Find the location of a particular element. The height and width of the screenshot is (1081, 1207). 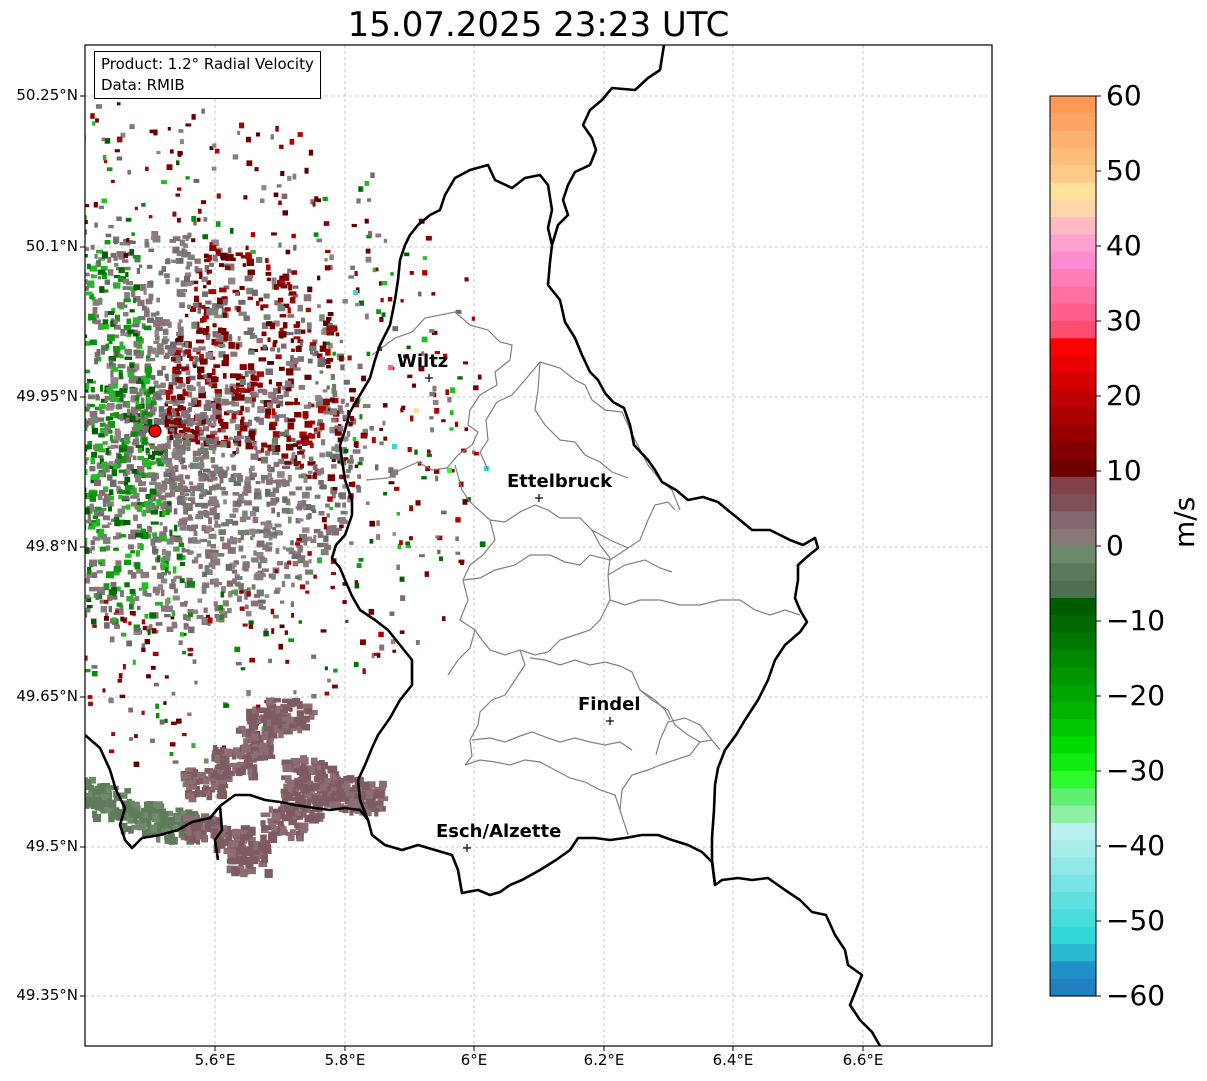

ettelbruck-marker is located at coordinates (539, 498).